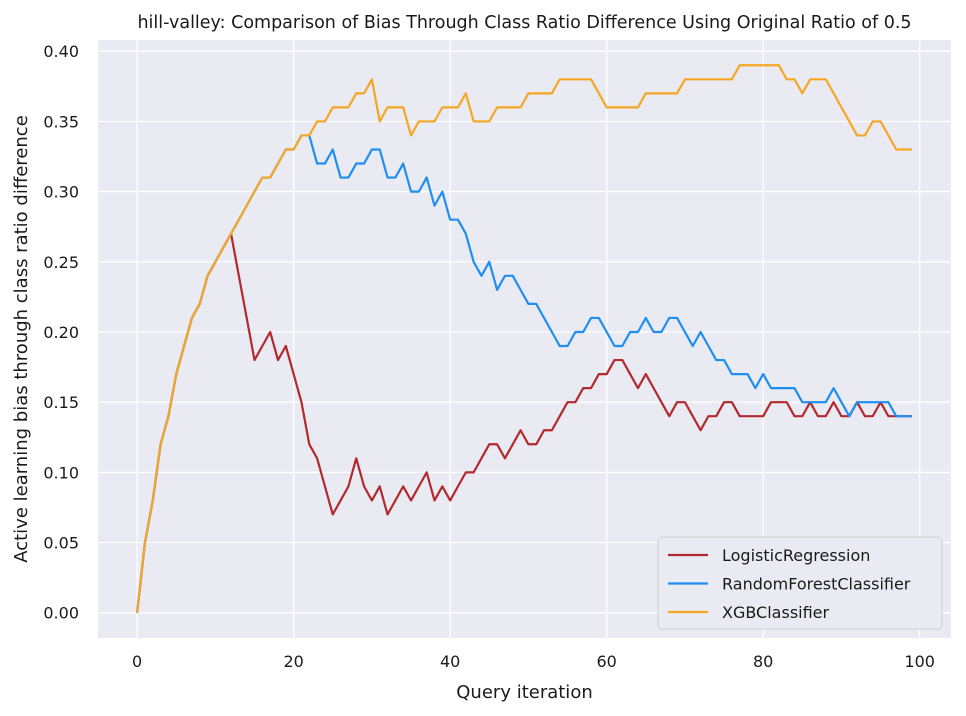 The height and width of the screenshot is (716, 966). Describe the element at coordinates (61, 613) in the screenshot. I see `y-tick-label: 0.00` at that location.